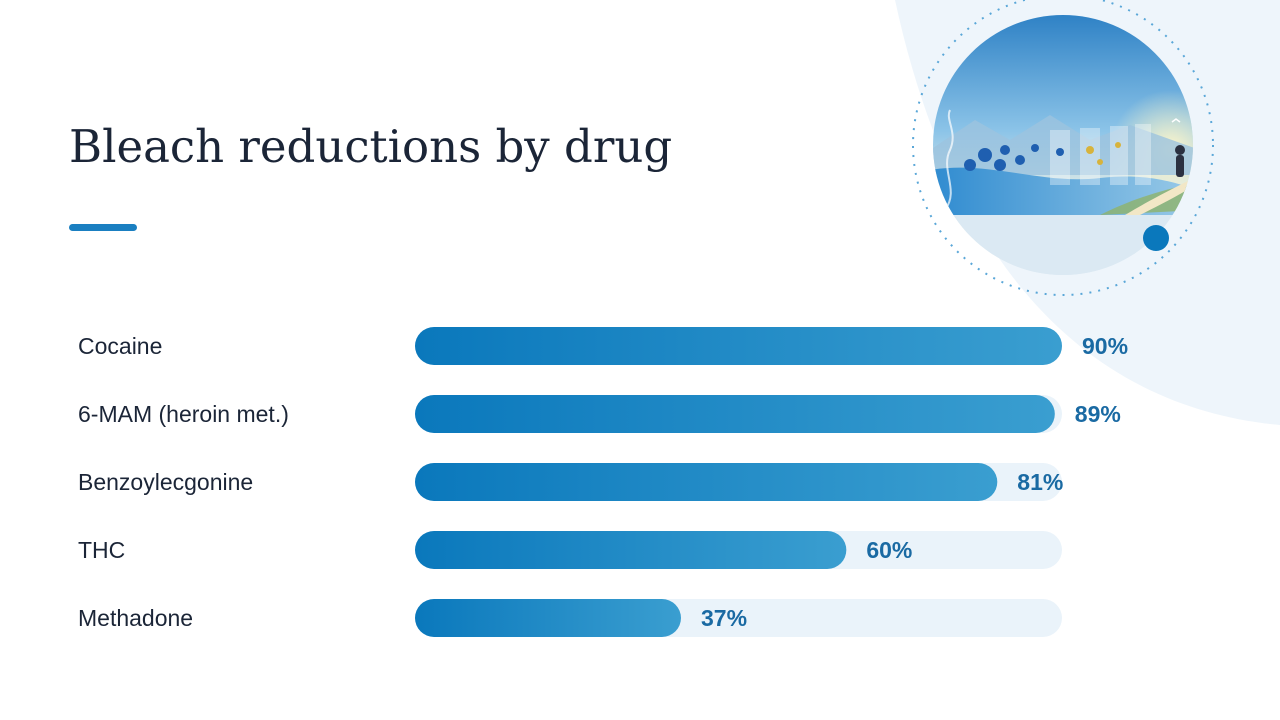  I want to click on category-label: Benzoylecgonine, so click(165, 482).